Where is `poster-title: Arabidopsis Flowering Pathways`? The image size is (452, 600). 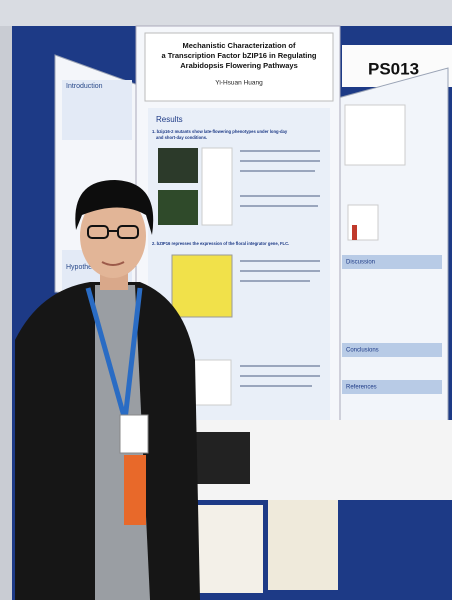 poster-title: Arabidopsis Flowering Pathways is located at coordinates (239, 65).